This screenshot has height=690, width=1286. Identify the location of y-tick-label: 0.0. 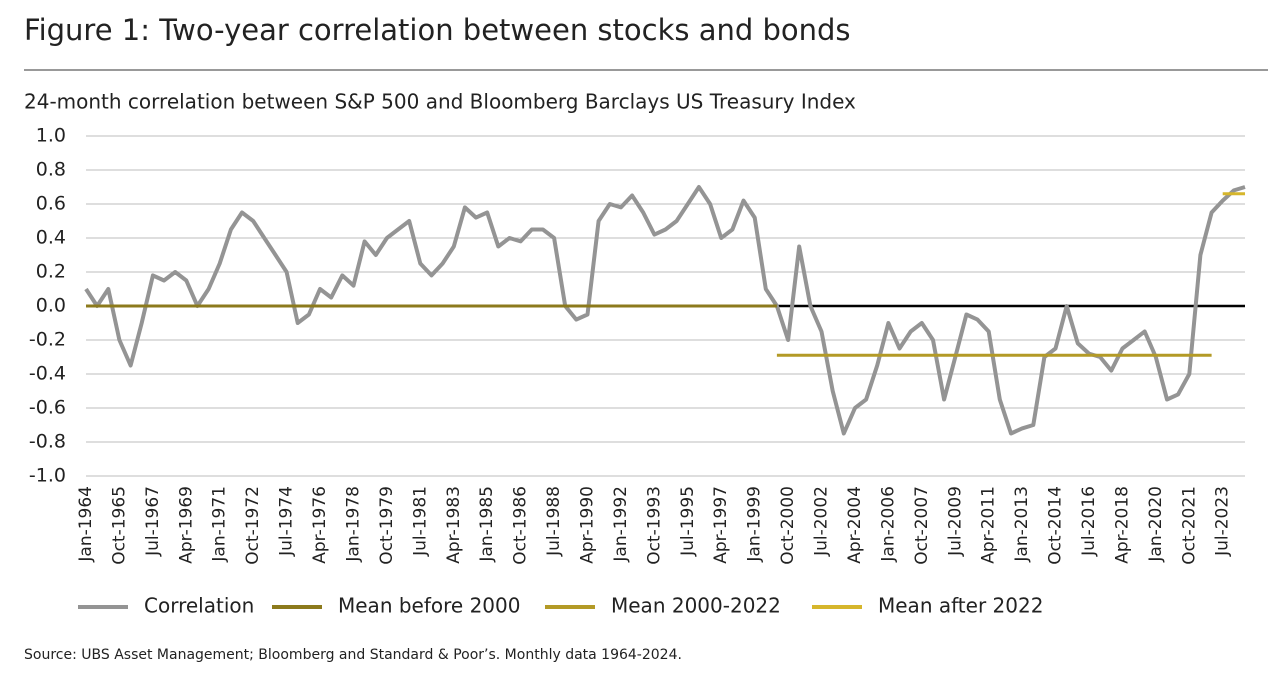
(51, 306).